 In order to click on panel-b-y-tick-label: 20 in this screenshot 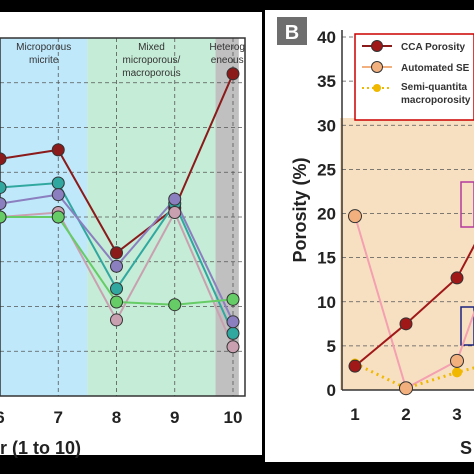, I will do `click(326, 214)`.